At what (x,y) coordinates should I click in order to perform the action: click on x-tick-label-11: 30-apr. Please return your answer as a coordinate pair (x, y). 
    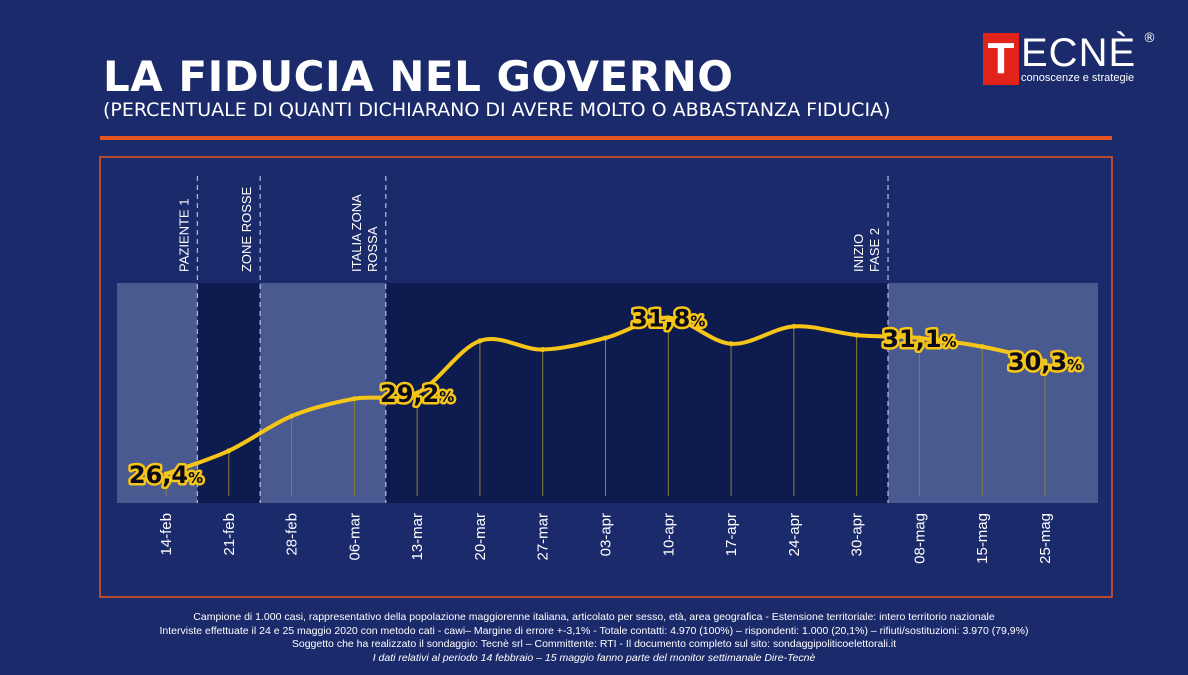
    Looking at the image, I should click on (857, 534).